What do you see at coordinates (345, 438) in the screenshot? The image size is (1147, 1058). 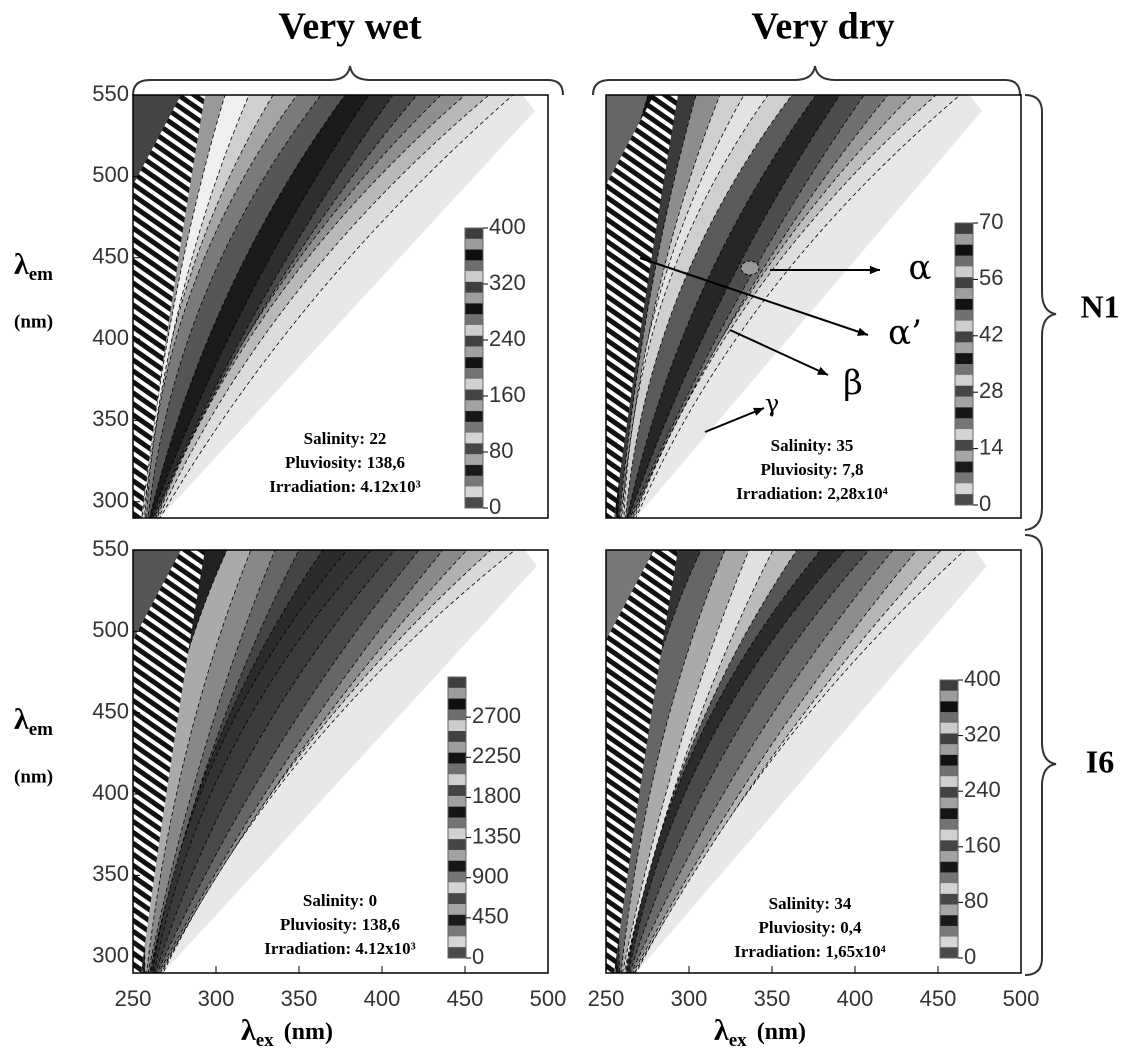 I see `annotation: Salinity: 22` at bounding box center [345, 438].